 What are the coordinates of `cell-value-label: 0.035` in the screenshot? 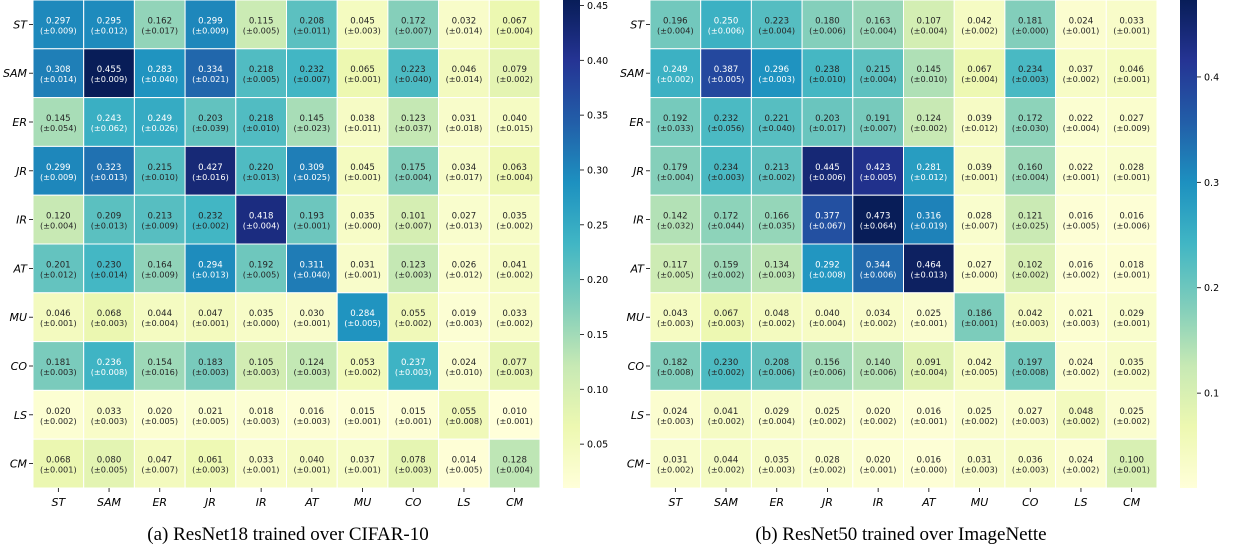 It's located at (1131, 363).